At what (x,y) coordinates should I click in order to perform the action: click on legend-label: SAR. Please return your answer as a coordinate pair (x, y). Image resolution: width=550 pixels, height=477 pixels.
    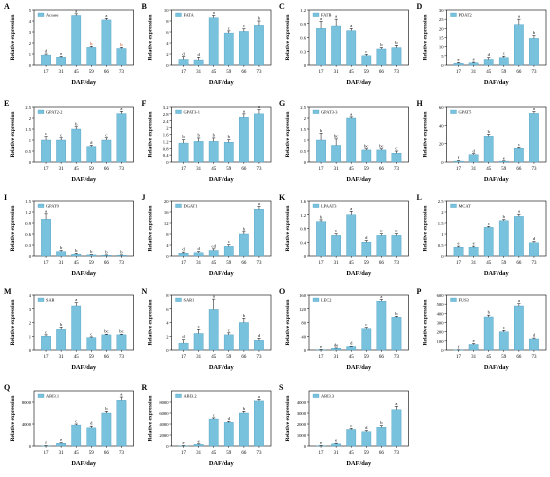
    Looking at the image, I should click on (50, 299).